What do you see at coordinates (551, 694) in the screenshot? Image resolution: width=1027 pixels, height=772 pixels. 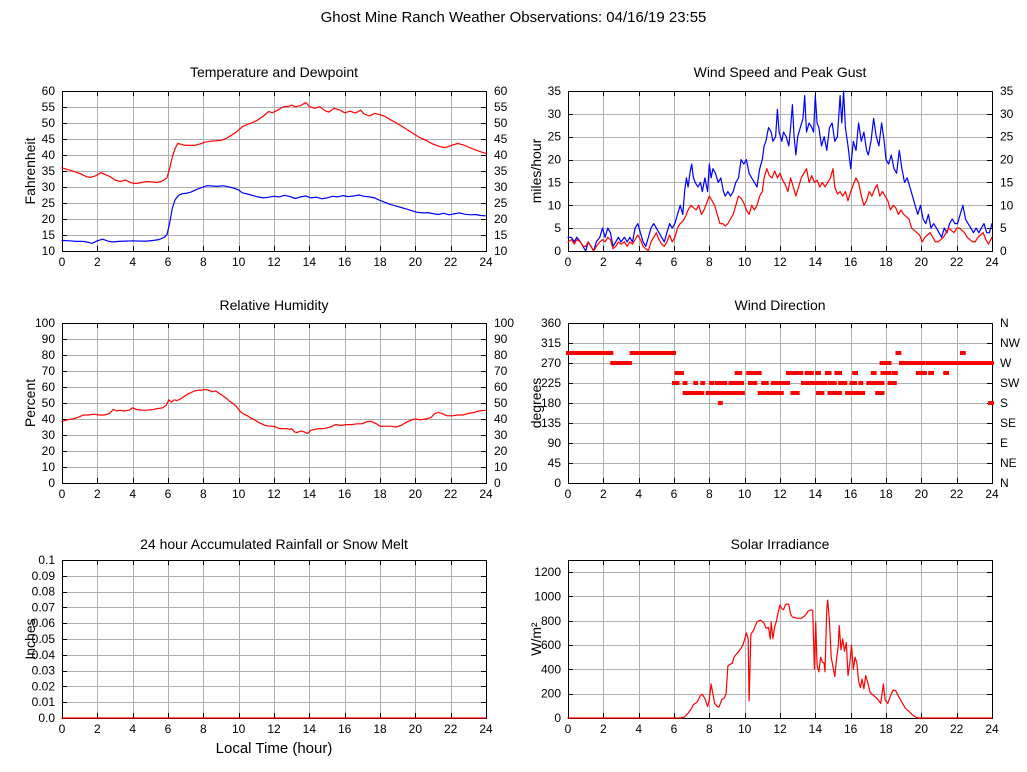 I see `svg-text: 200` at bounding box center [551, 694].